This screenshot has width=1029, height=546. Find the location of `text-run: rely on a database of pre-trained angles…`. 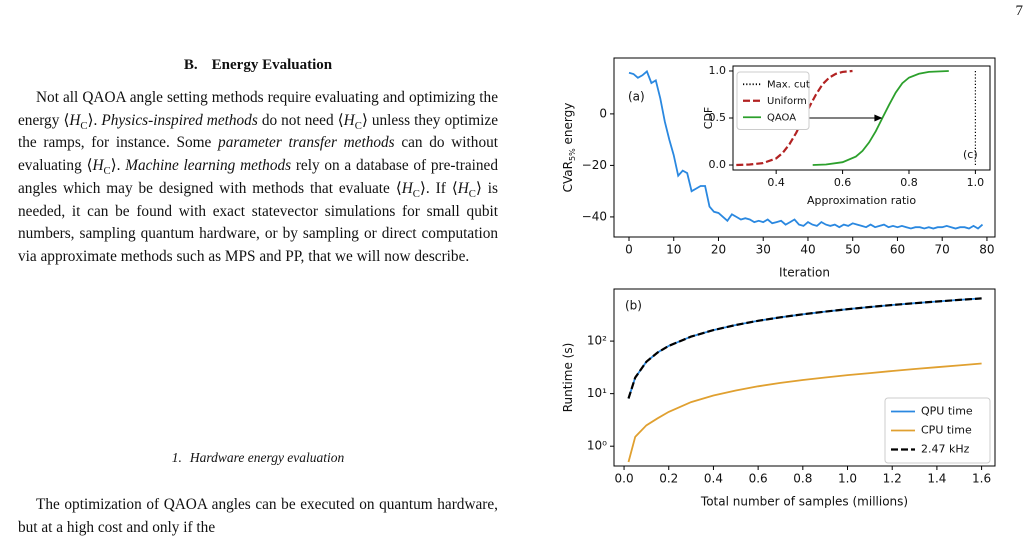

text-run: rely on a database of pre-trained angles… is located at coordinates (258, 177).